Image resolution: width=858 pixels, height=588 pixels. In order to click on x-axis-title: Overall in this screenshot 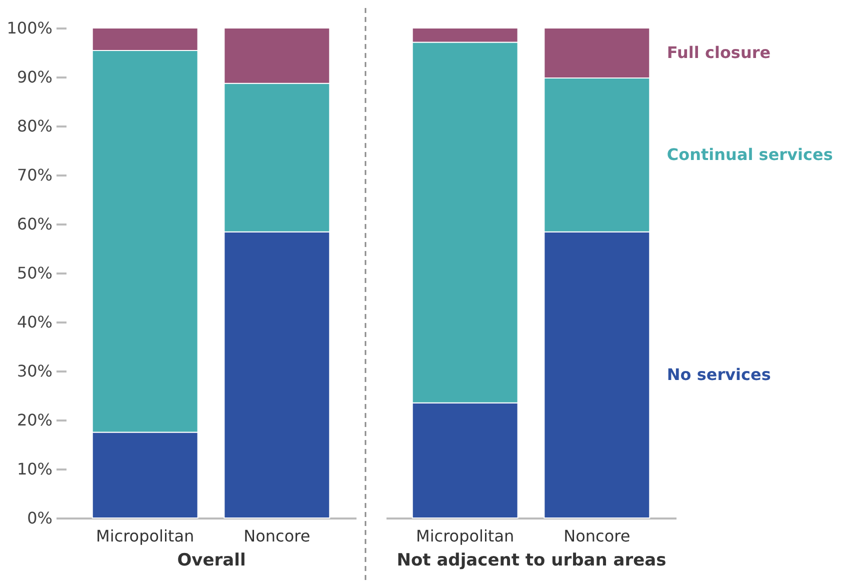, I will do `click(211, 560)`.